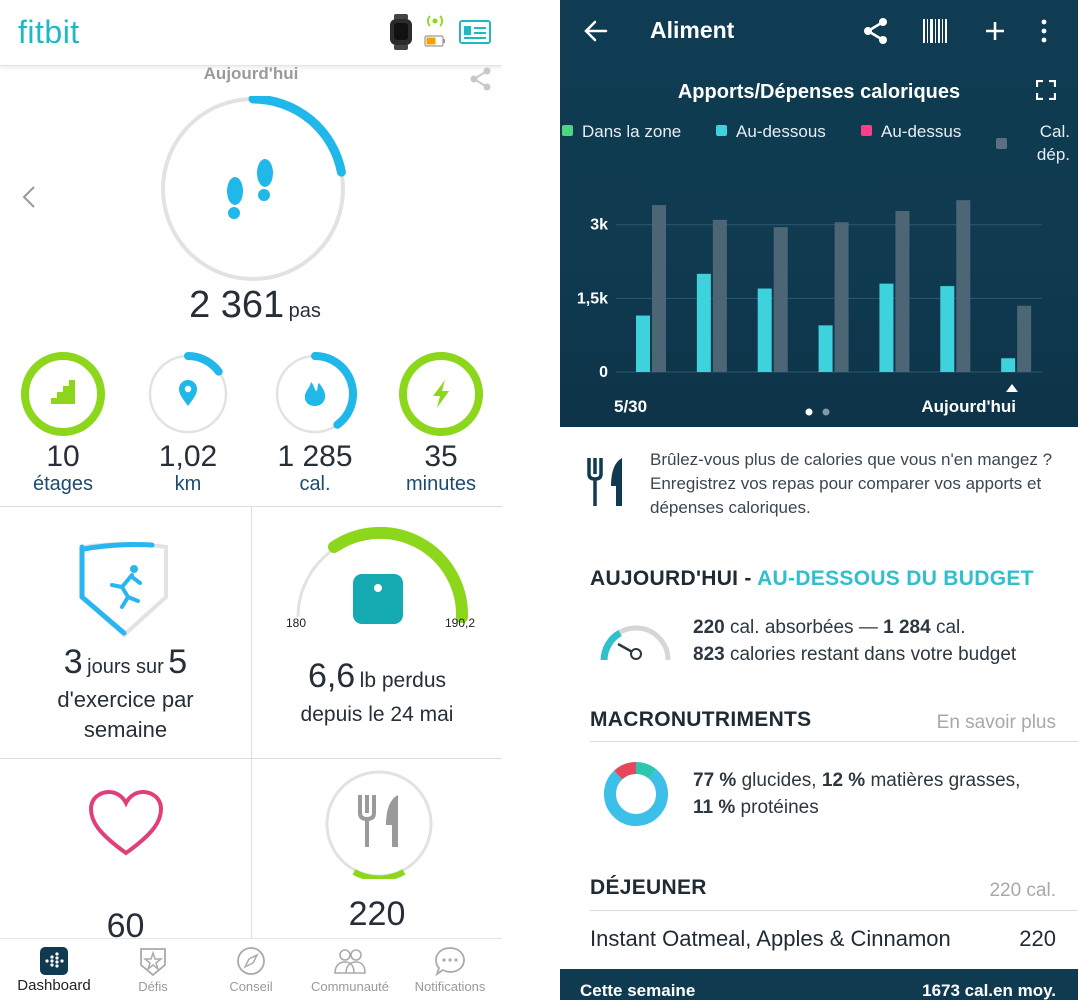 The image size is (1078, 1000). I want to click on barcode-icon, so click(935, 31).